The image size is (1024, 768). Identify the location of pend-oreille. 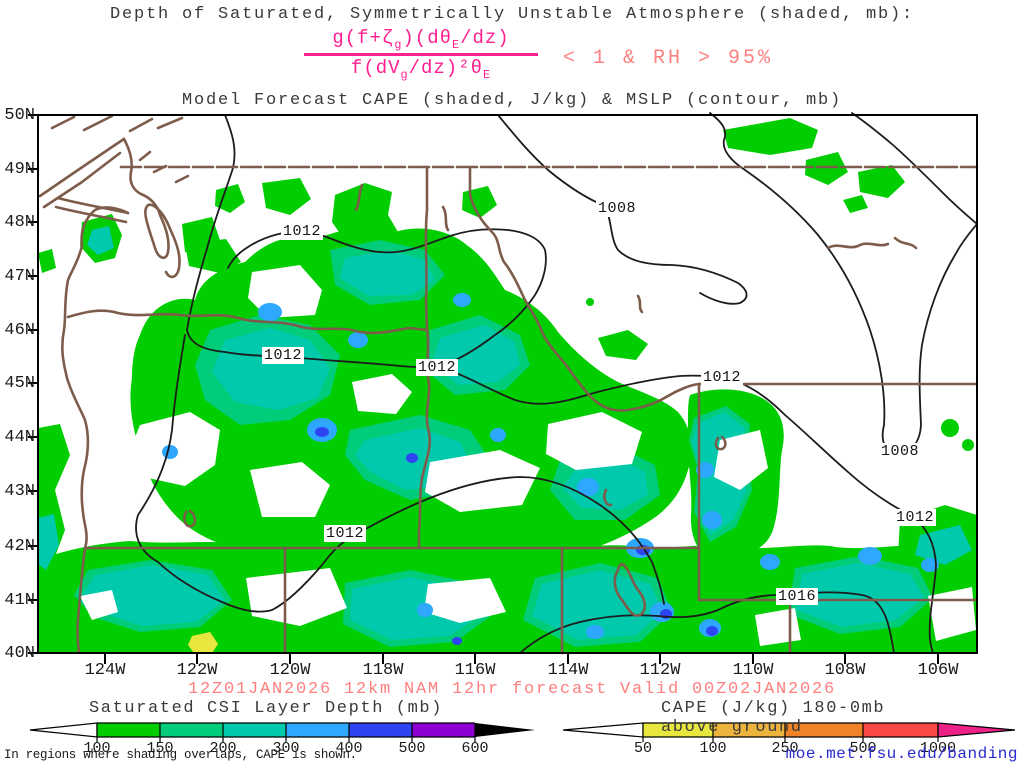
(445, 218).